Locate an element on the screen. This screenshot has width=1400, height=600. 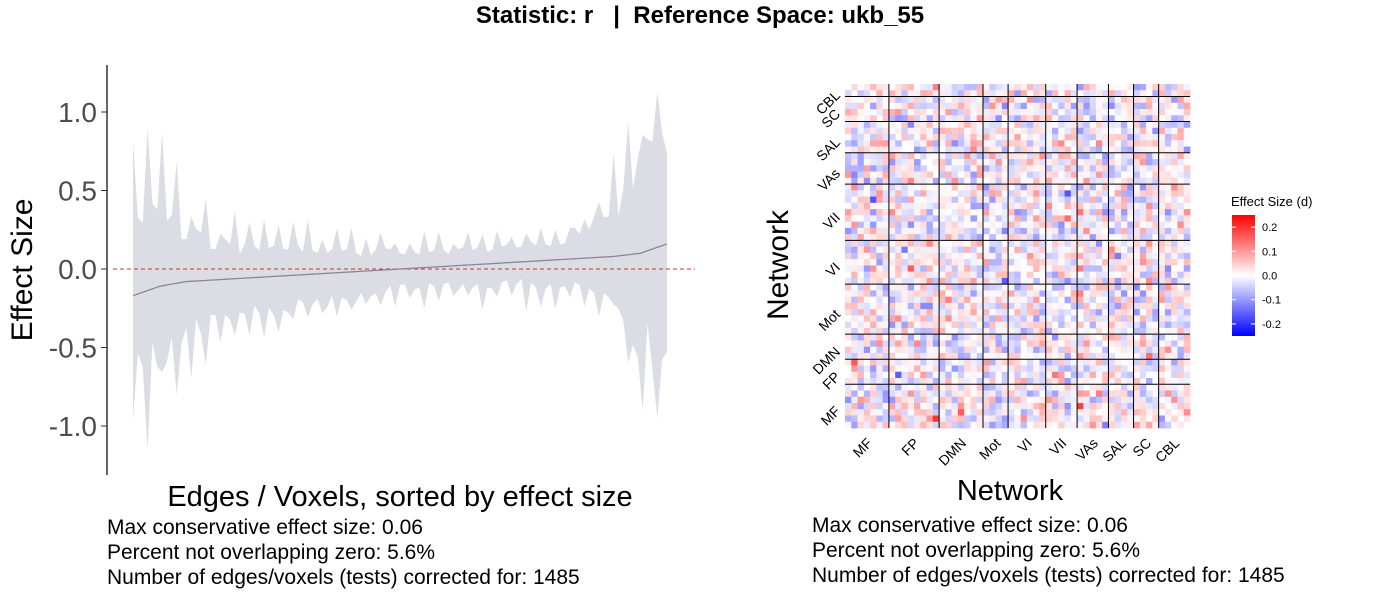
legend-tick-label: -0.2 is located at coordinates (1271, 325).